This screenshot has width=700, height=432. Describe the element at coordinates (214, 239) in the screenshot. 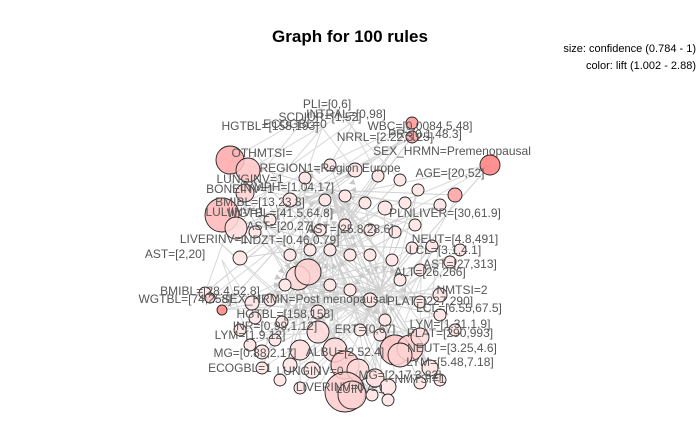

I see `item-label: LIVERINV=1` at that location.